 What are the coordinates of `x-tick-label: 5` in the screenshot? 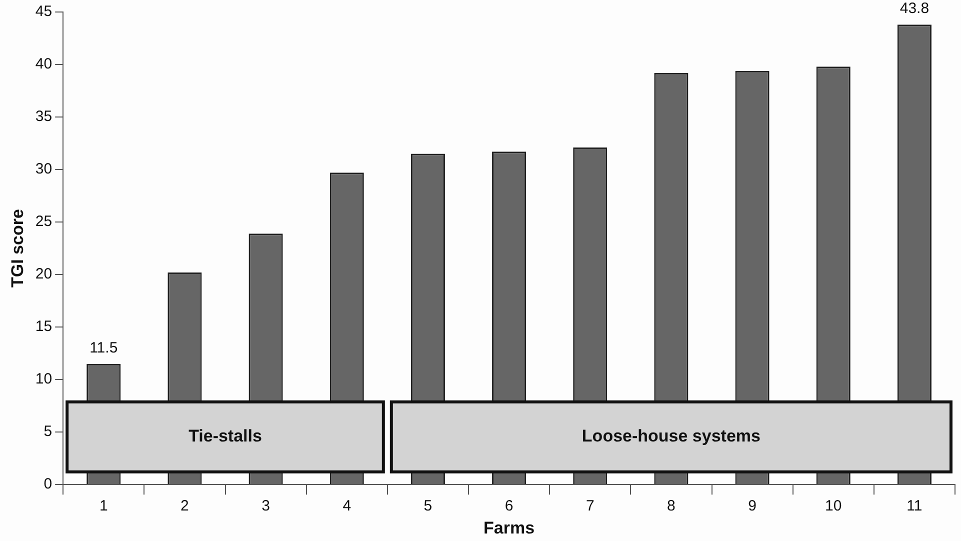 It's located at (428, 506).